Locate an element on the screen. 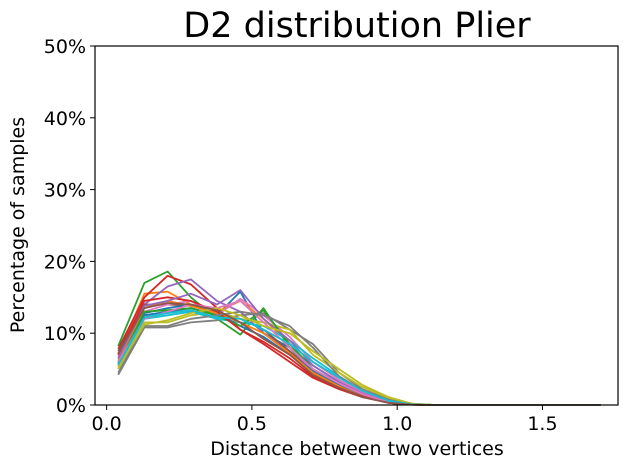 This screenshot has width=630, height=470. y-tick-label: 10% is located at coordinates (65, 334).